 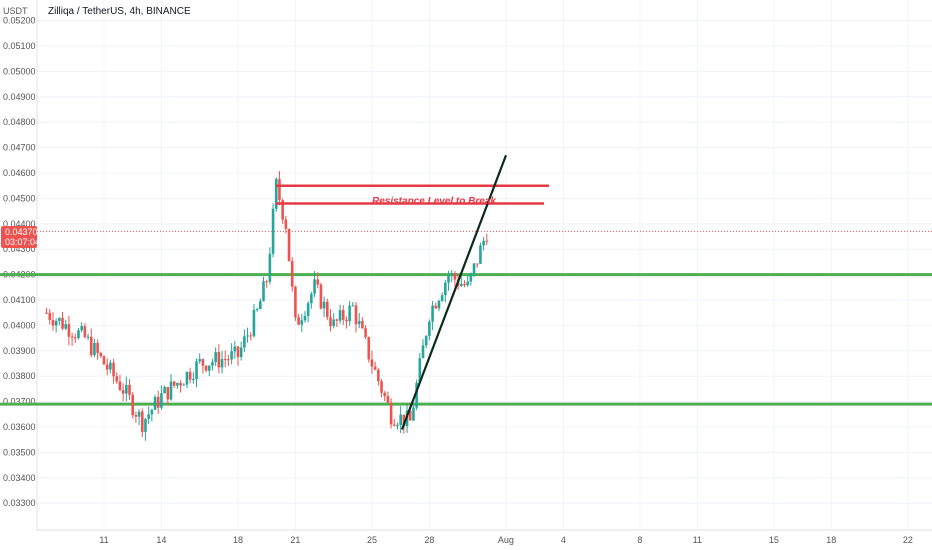 I want to click on y-tick-label: 0.04500, so click(x=19, y=198).